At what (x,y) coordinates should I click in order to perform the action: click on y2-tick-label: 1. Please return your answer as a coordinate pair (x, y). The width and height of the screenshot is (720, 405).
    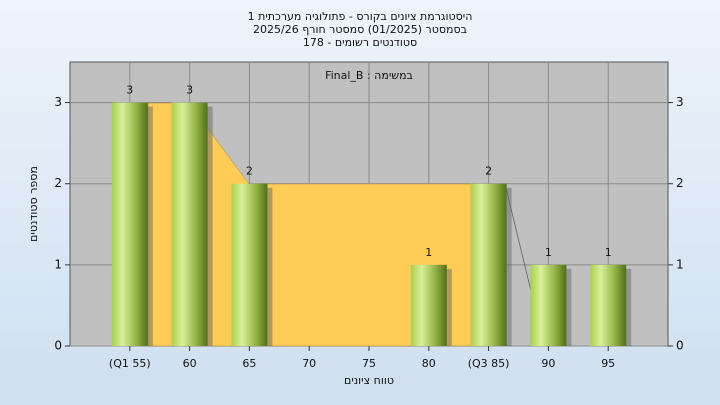
    Looking at the image, I should click on (680, 264).